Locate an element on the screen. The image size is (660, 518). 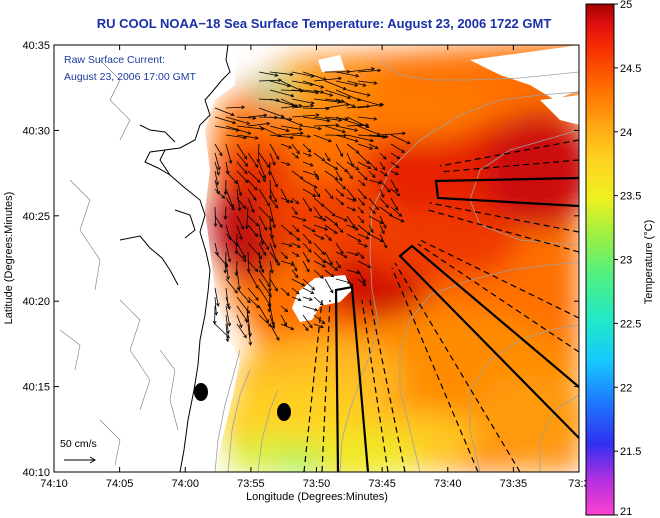
y-tick-label: 40:35 is located at coordinates (36, 46).